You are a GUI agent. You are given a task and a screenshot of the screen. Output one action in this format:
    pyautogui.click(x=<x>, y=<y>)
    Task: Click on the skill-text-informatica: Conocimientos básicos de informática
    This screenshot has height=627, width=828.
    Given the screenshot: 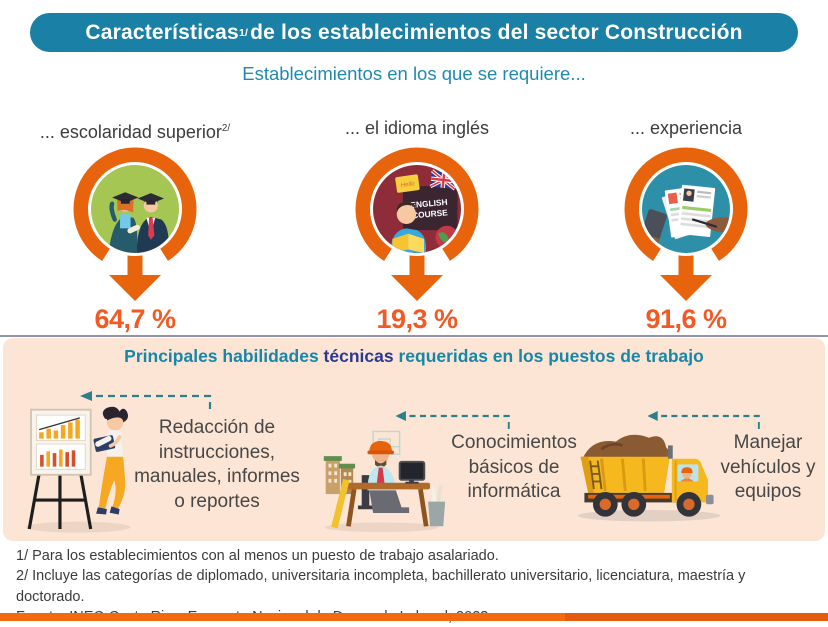 What is the action you would take?
    pyautogui.click(x=514, y=467)
    